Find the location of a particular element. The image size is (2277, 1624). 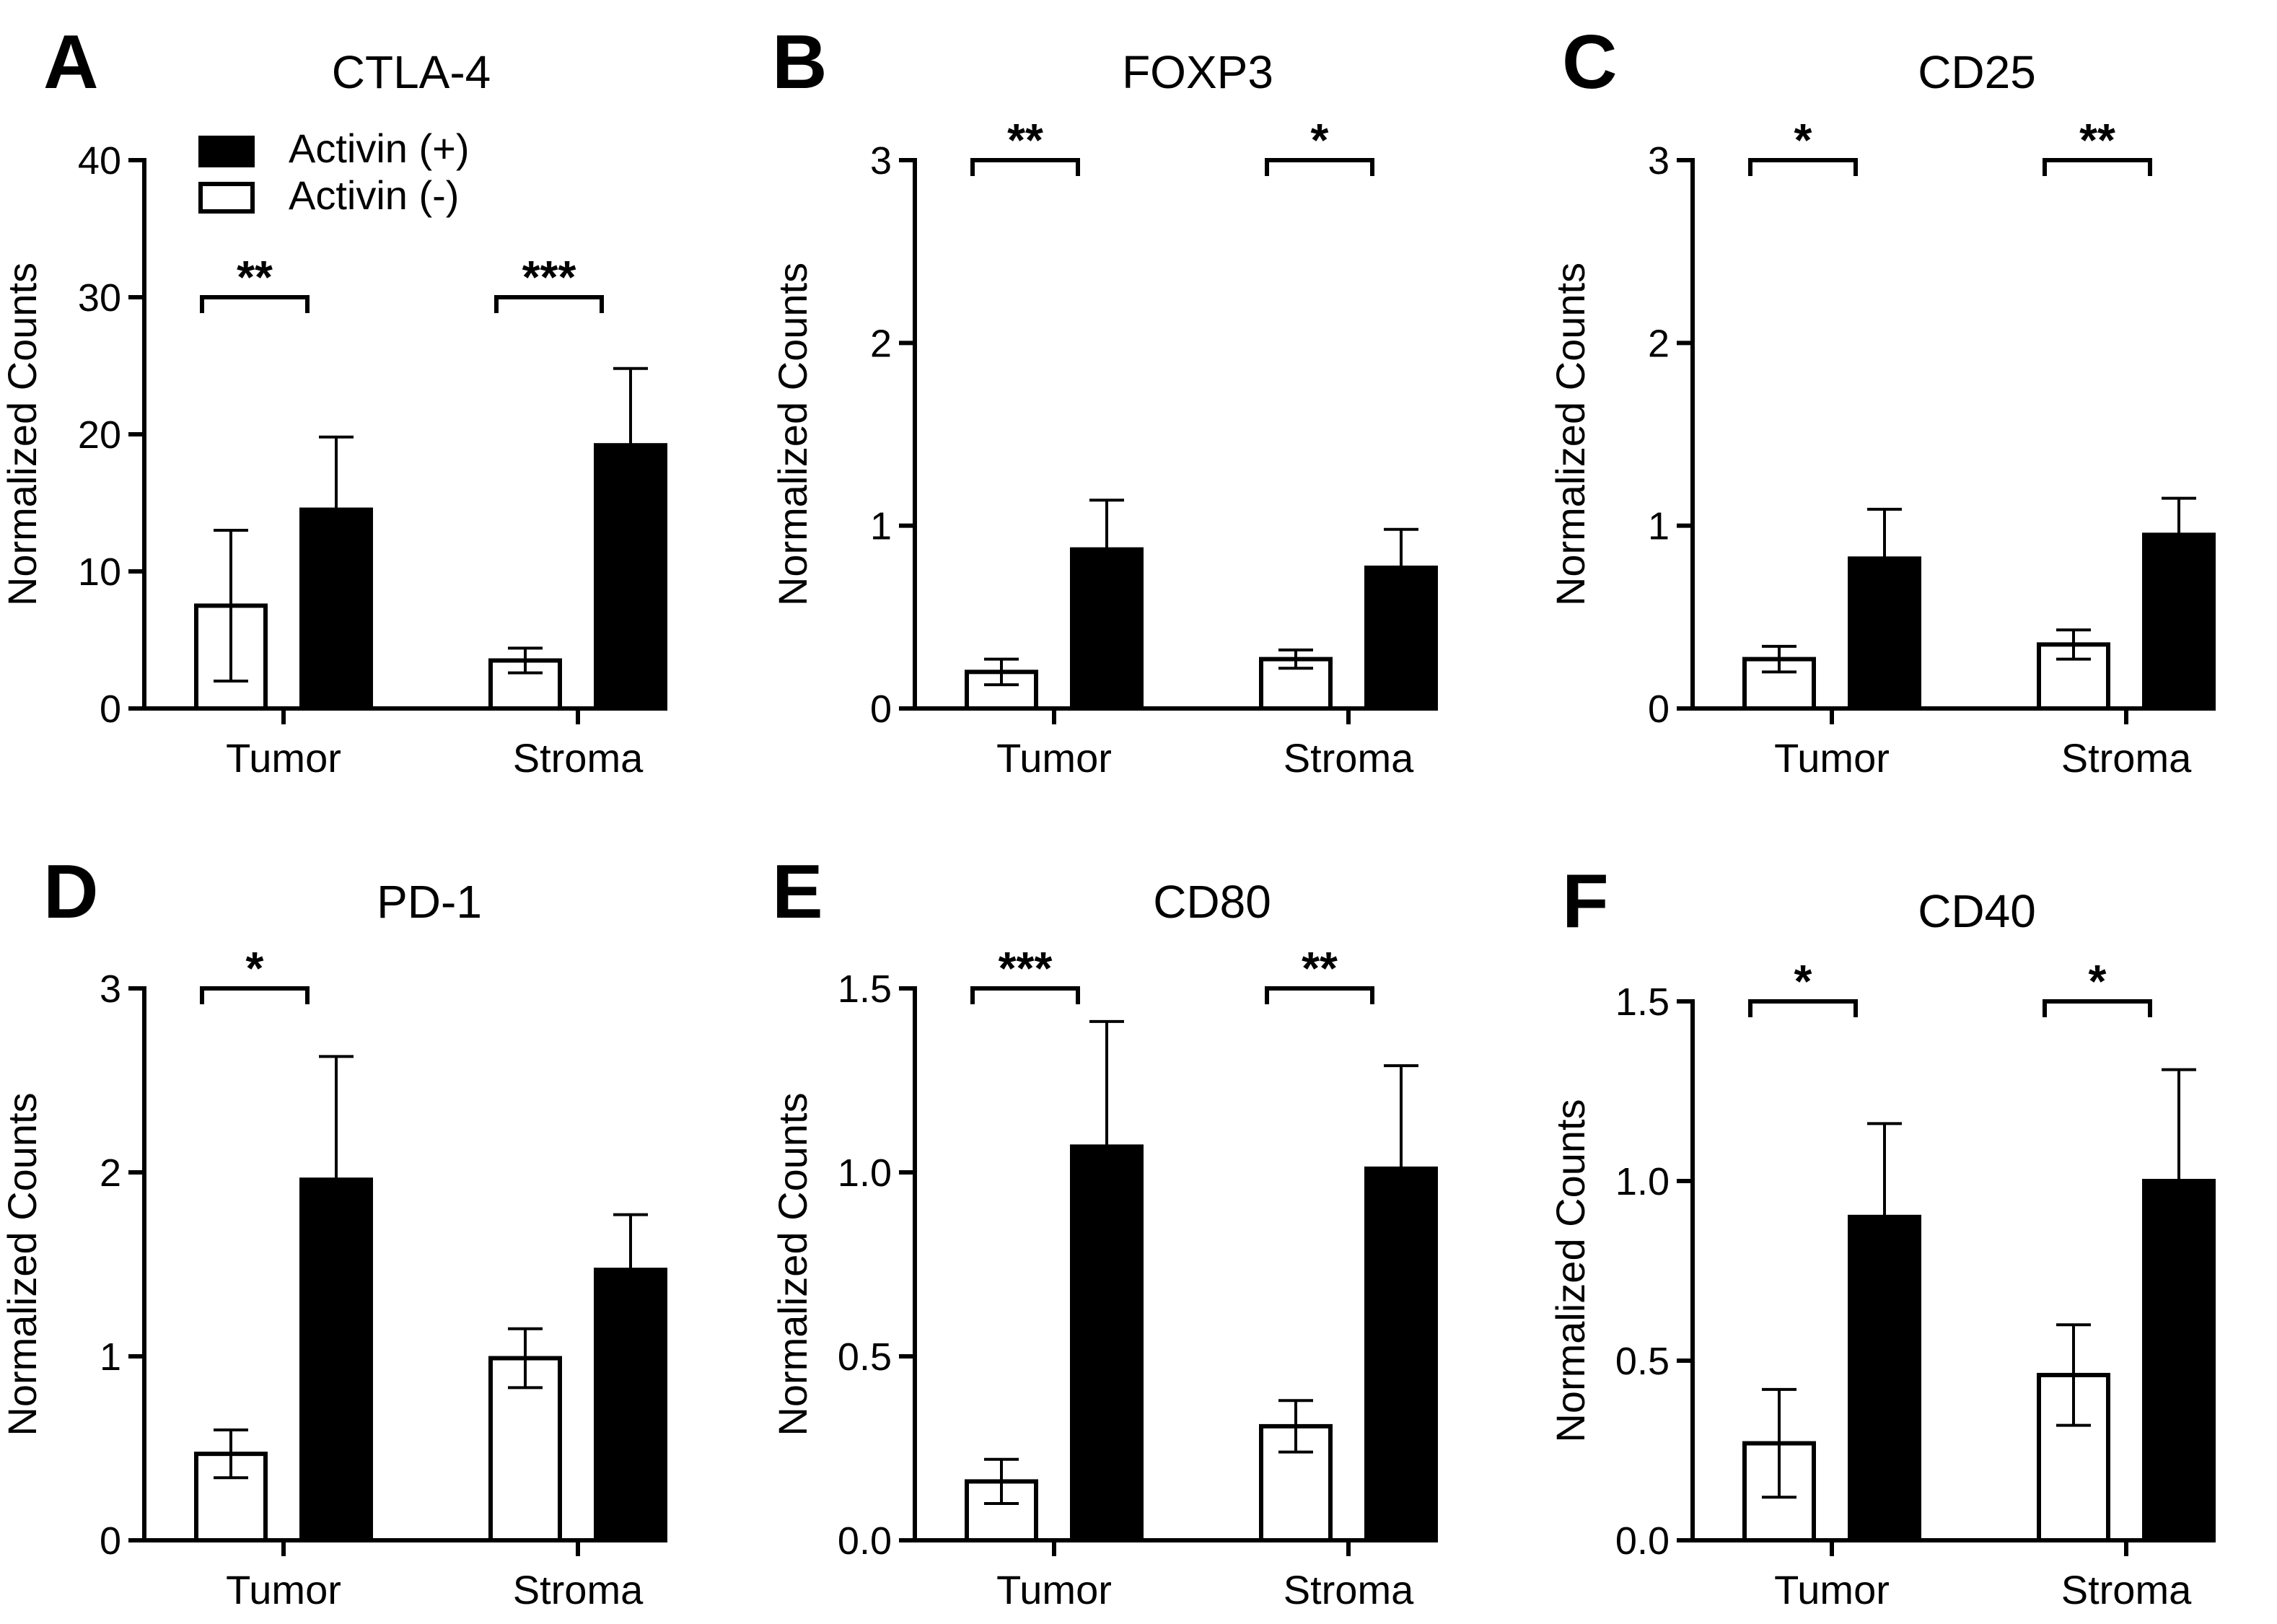

panel-d: D PD-1 Normalized Counts 0 1 2 3 Tumor Stroma * is located at coordinates (333, 1230).